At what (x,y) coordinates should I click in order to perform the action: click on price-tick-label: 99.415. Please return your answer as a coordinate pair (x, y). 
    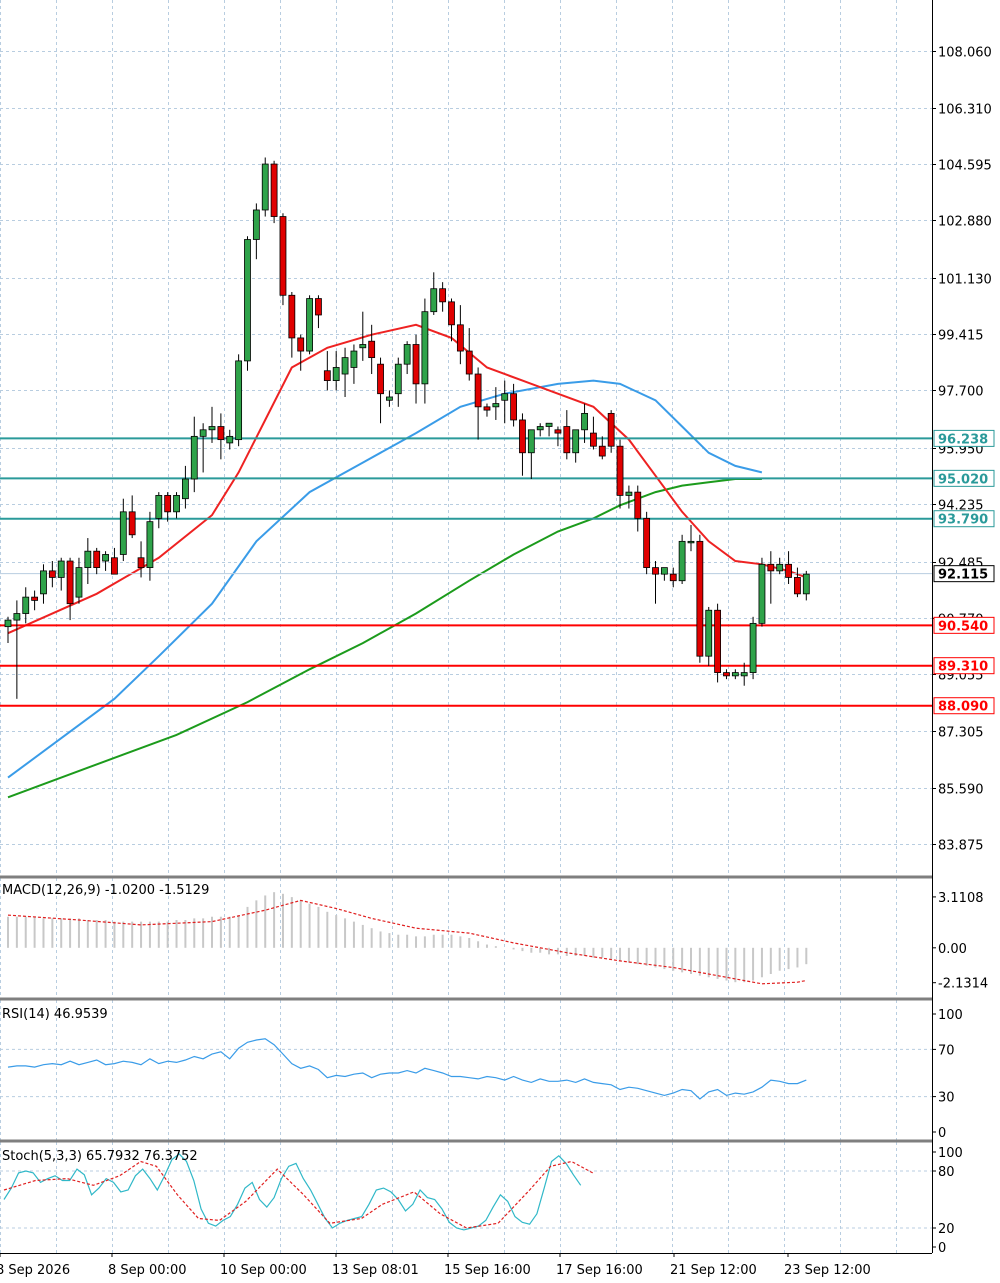
    Looking at the image, I should click on (961, 336).